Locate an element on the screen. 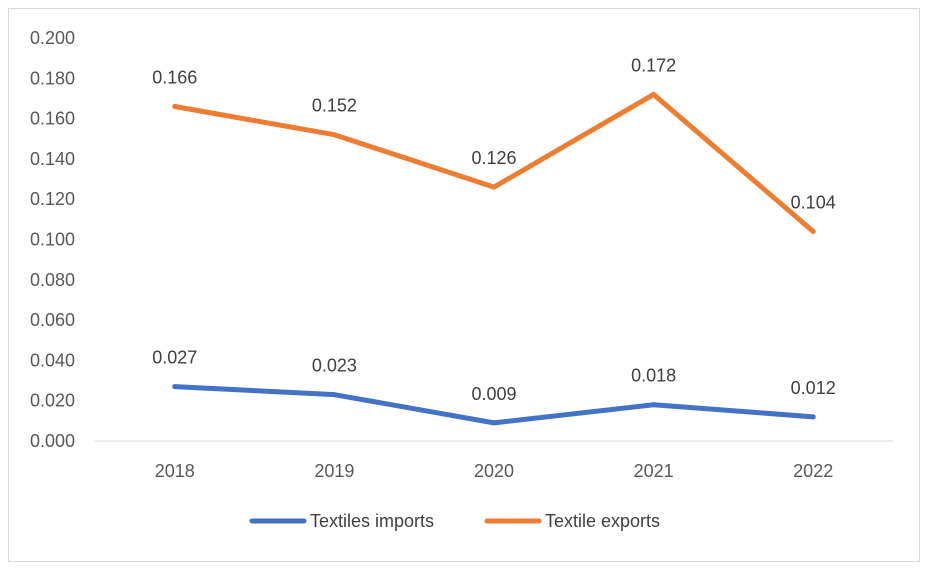 The width and height of the screenshot is (930, 572). y-tick-label: 0.120 is located at coordinates (52, 199).